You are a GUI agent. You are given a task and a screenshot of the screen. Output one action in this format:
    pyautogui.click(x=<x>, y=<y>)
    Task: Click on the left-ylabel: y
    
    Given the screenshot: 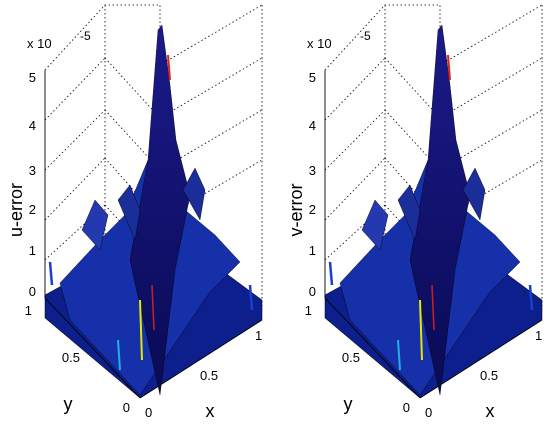 What is the action you would take?
    pyautogui.click(x=68, y=404)
    